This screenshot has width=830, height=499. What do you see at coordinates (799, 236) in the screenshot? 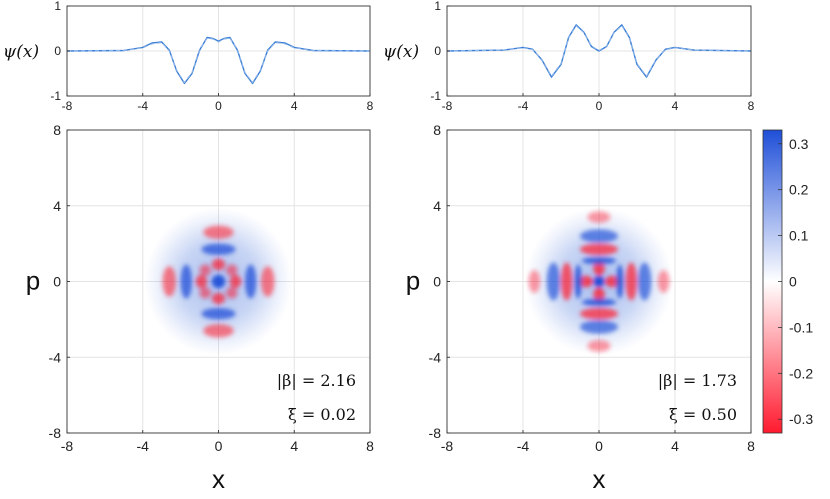
I see `colorbar-tick-label: 0.1` at bounding box center [799, 236].